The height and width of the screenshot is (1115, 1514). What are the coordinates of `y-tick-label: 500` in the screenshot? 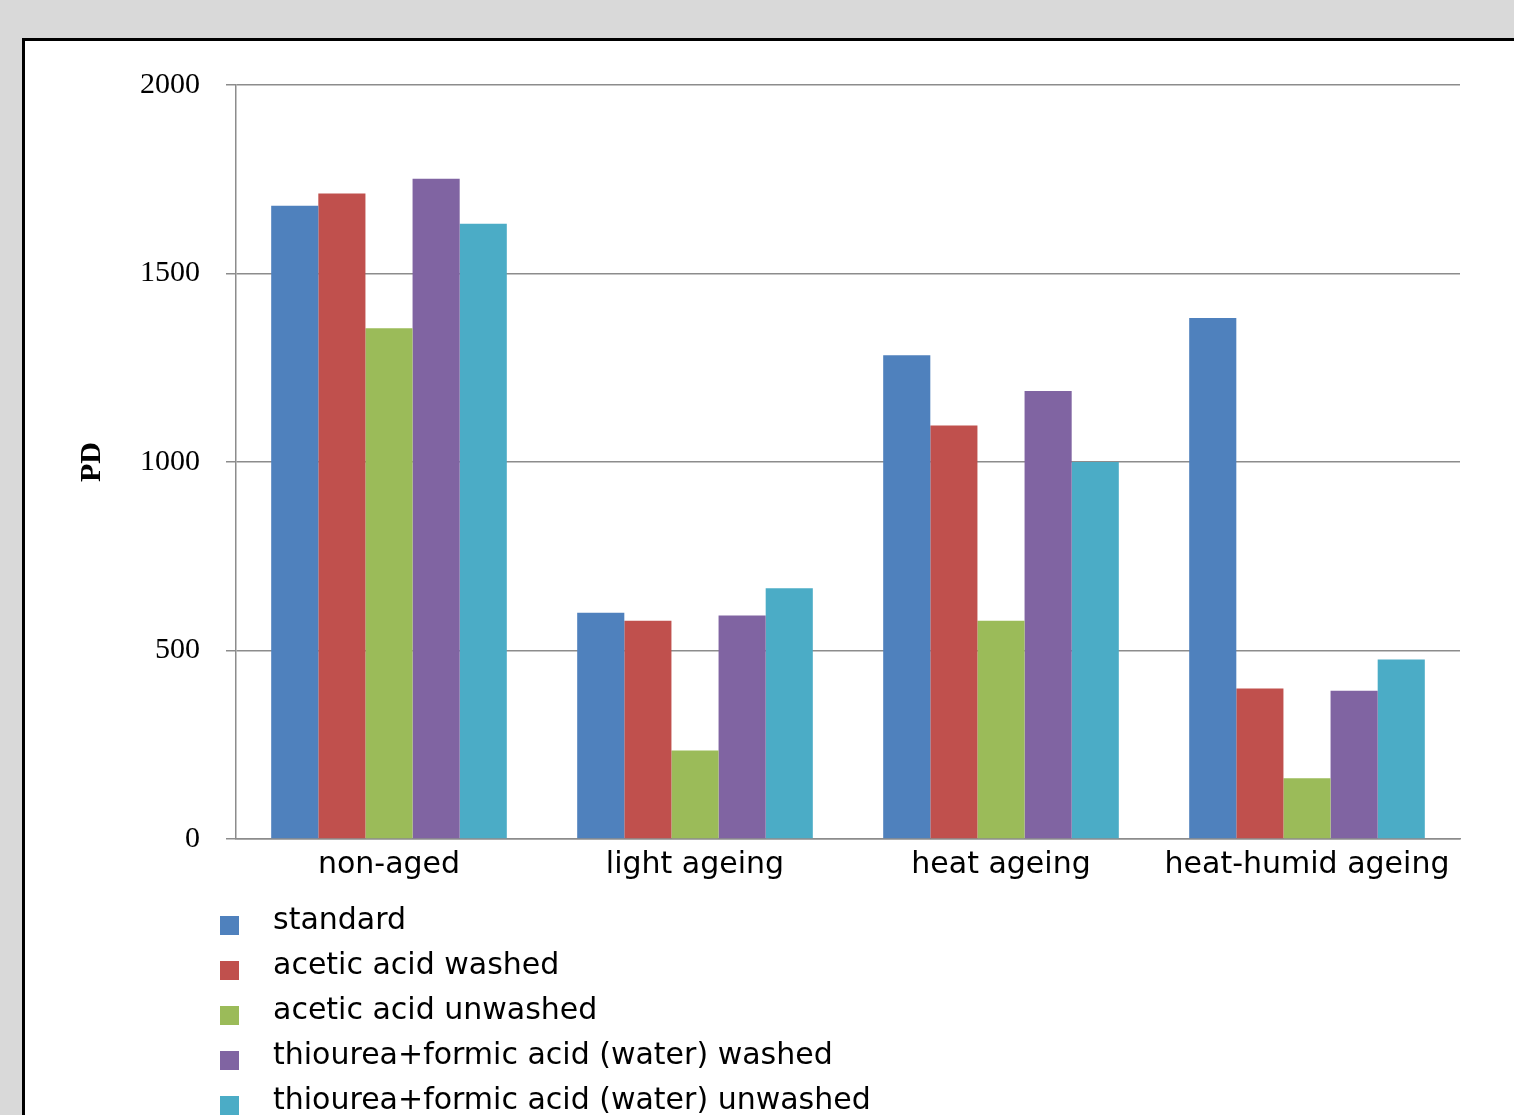 It's located at (177, 648).